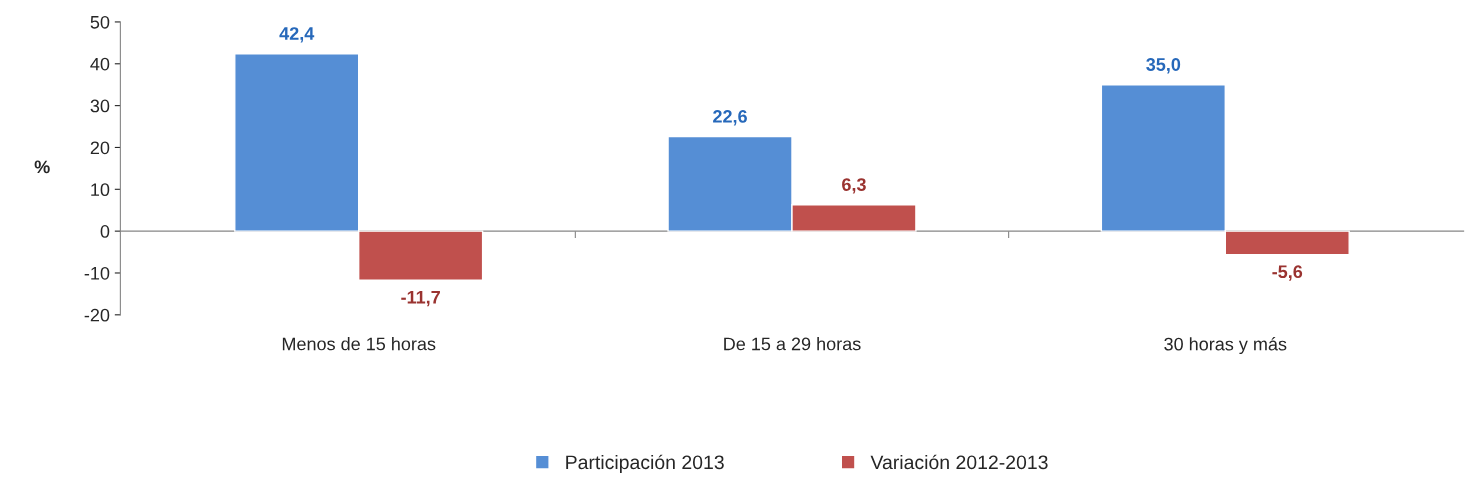  Describe the element at coordinates (100, 106) in the screenshot. I see `y-tick-label: 30` at that location.